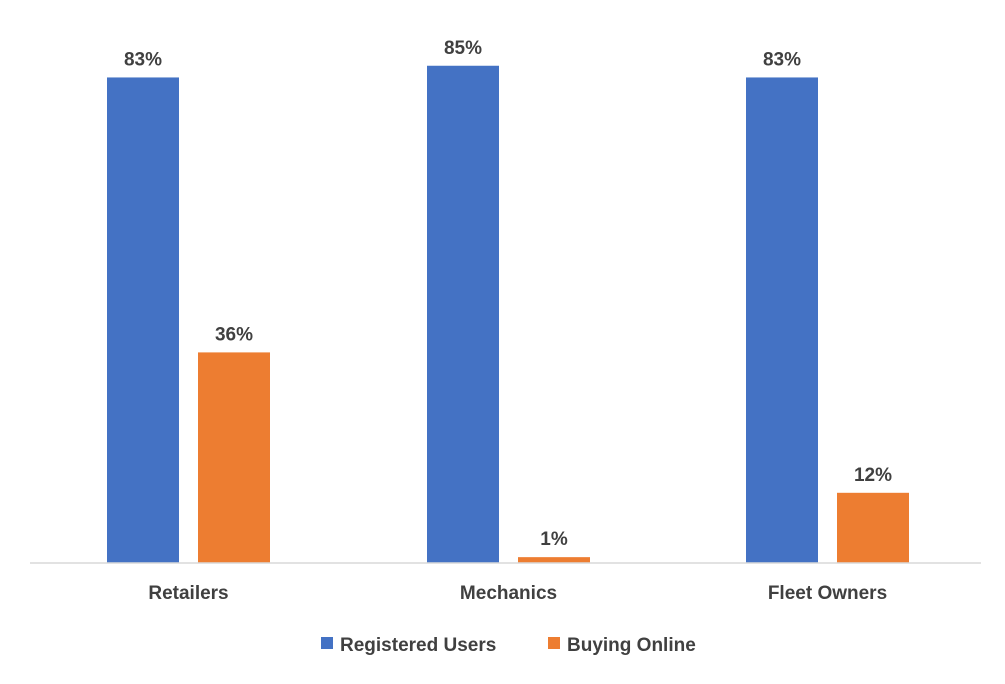  What do you see at coordinates (327, 643) in the screenshot?
I see `legend-swatch-registered-users` at bounding box center [327, 643].